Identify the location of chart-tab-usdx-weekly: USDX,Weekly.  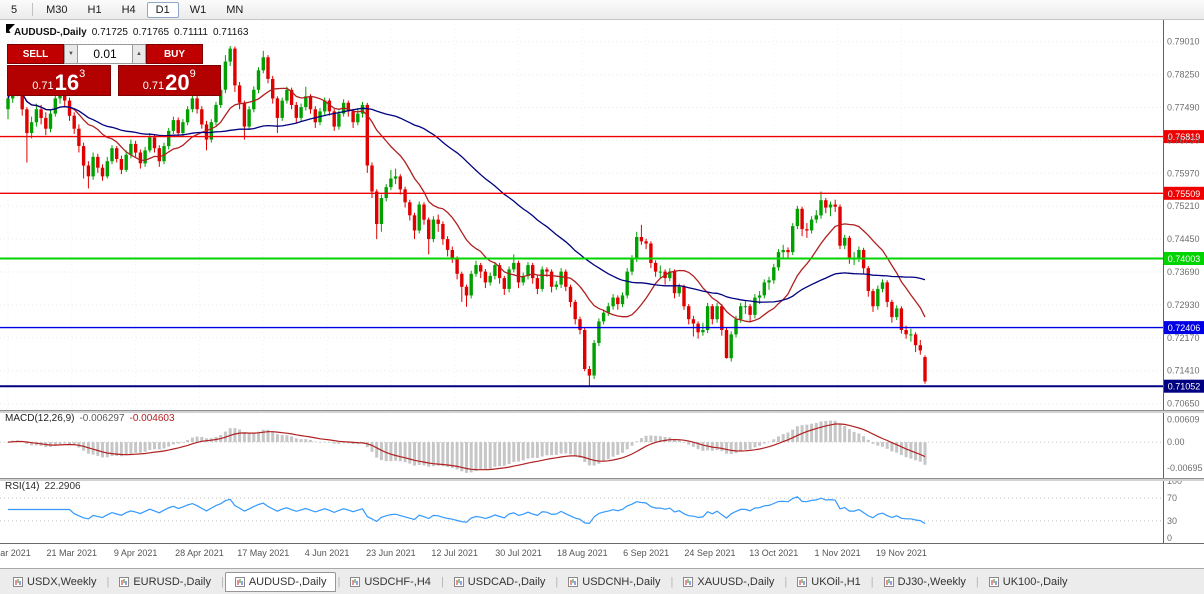
(54, 582).